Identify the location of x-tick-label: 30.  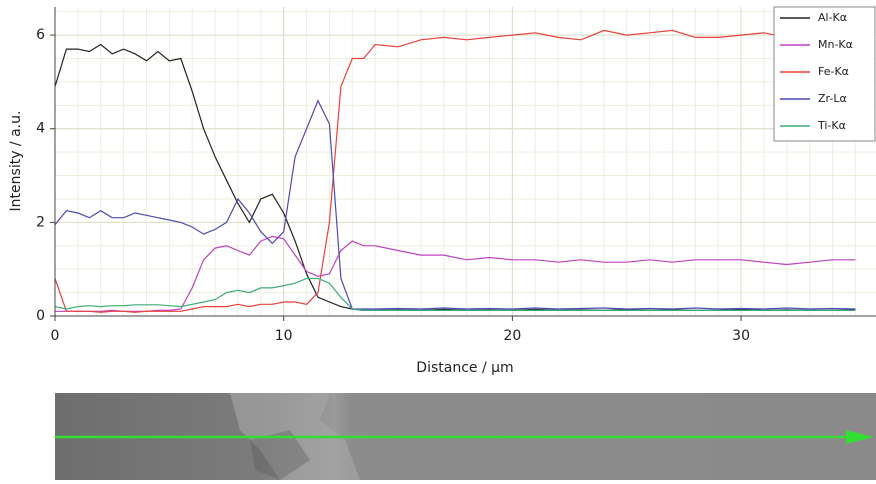
(741, 336).